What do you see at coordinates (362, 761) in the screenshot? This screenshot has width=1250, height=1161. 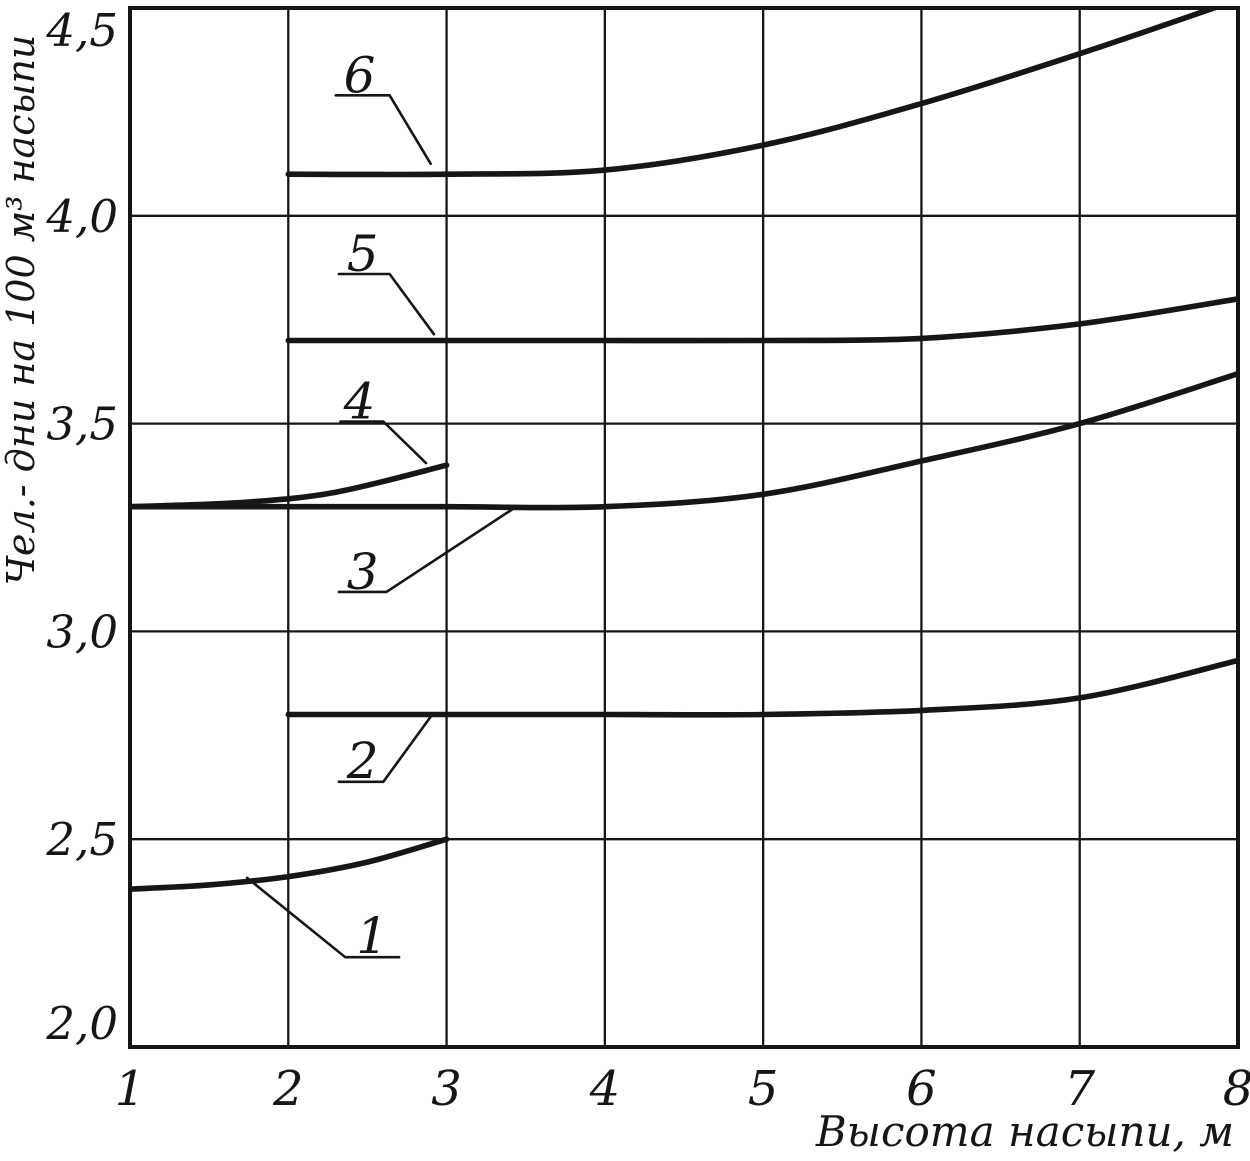 I see `curve-number-2: 2` at bounding box center [362, 761].